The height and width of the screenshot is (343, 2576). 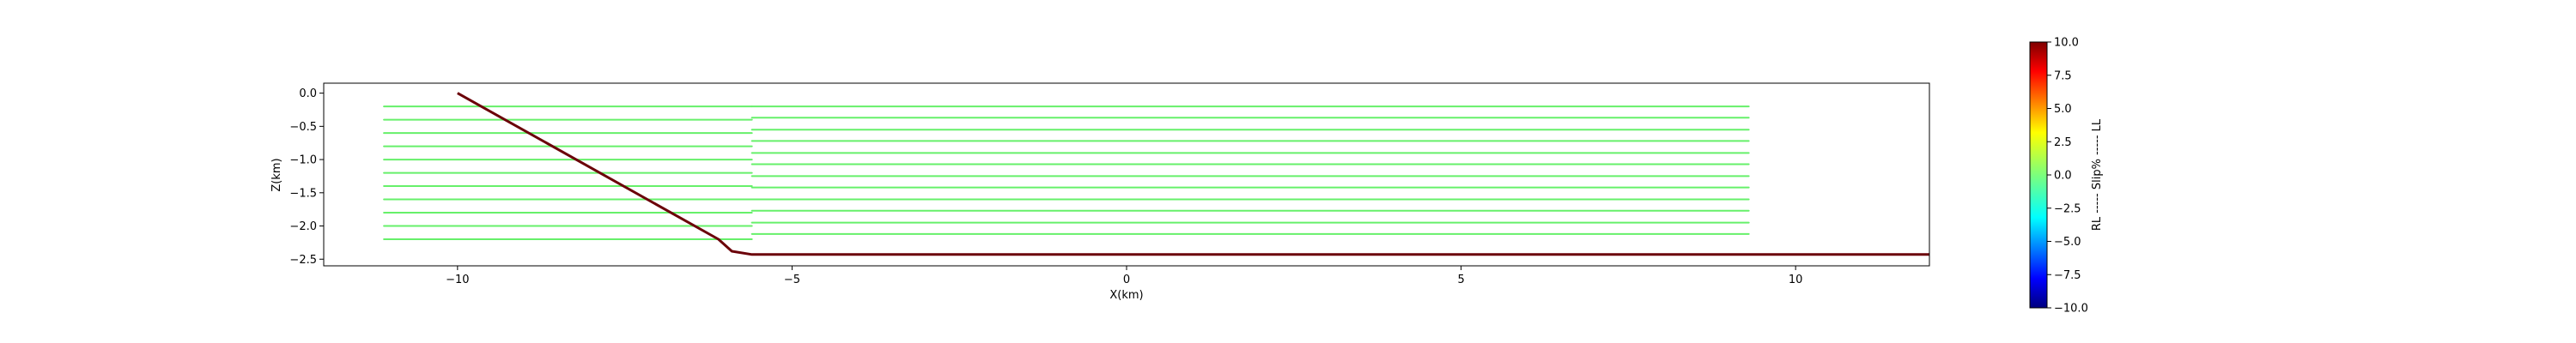 I want to click on colorbar-gradient, so click(x=2039, y=175).